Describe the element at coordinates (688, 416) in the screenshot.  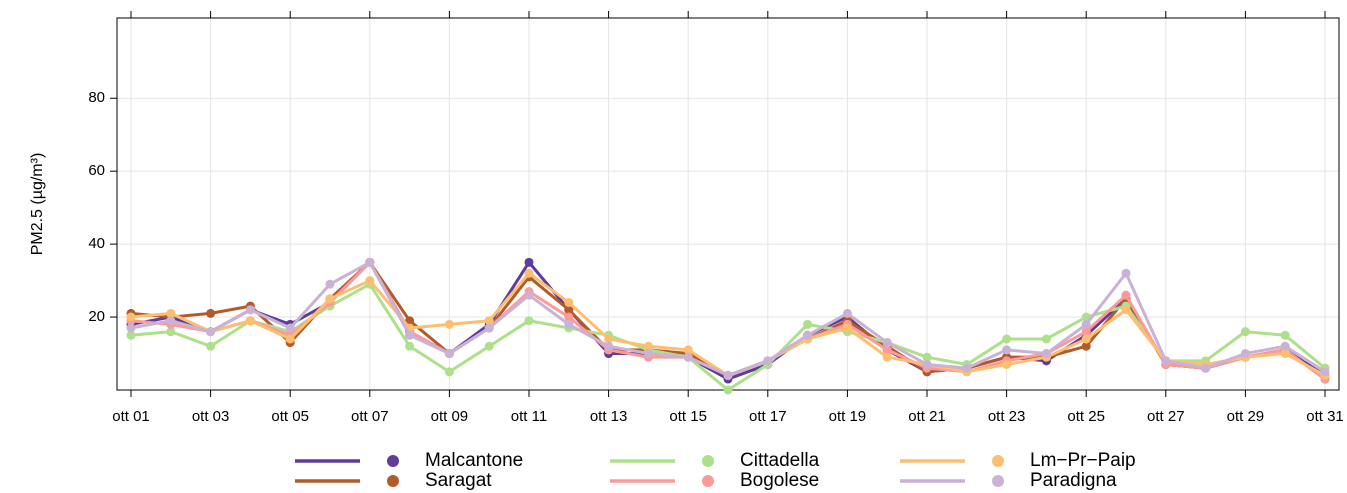
I see `x-tick-label: ott 15` at that location.